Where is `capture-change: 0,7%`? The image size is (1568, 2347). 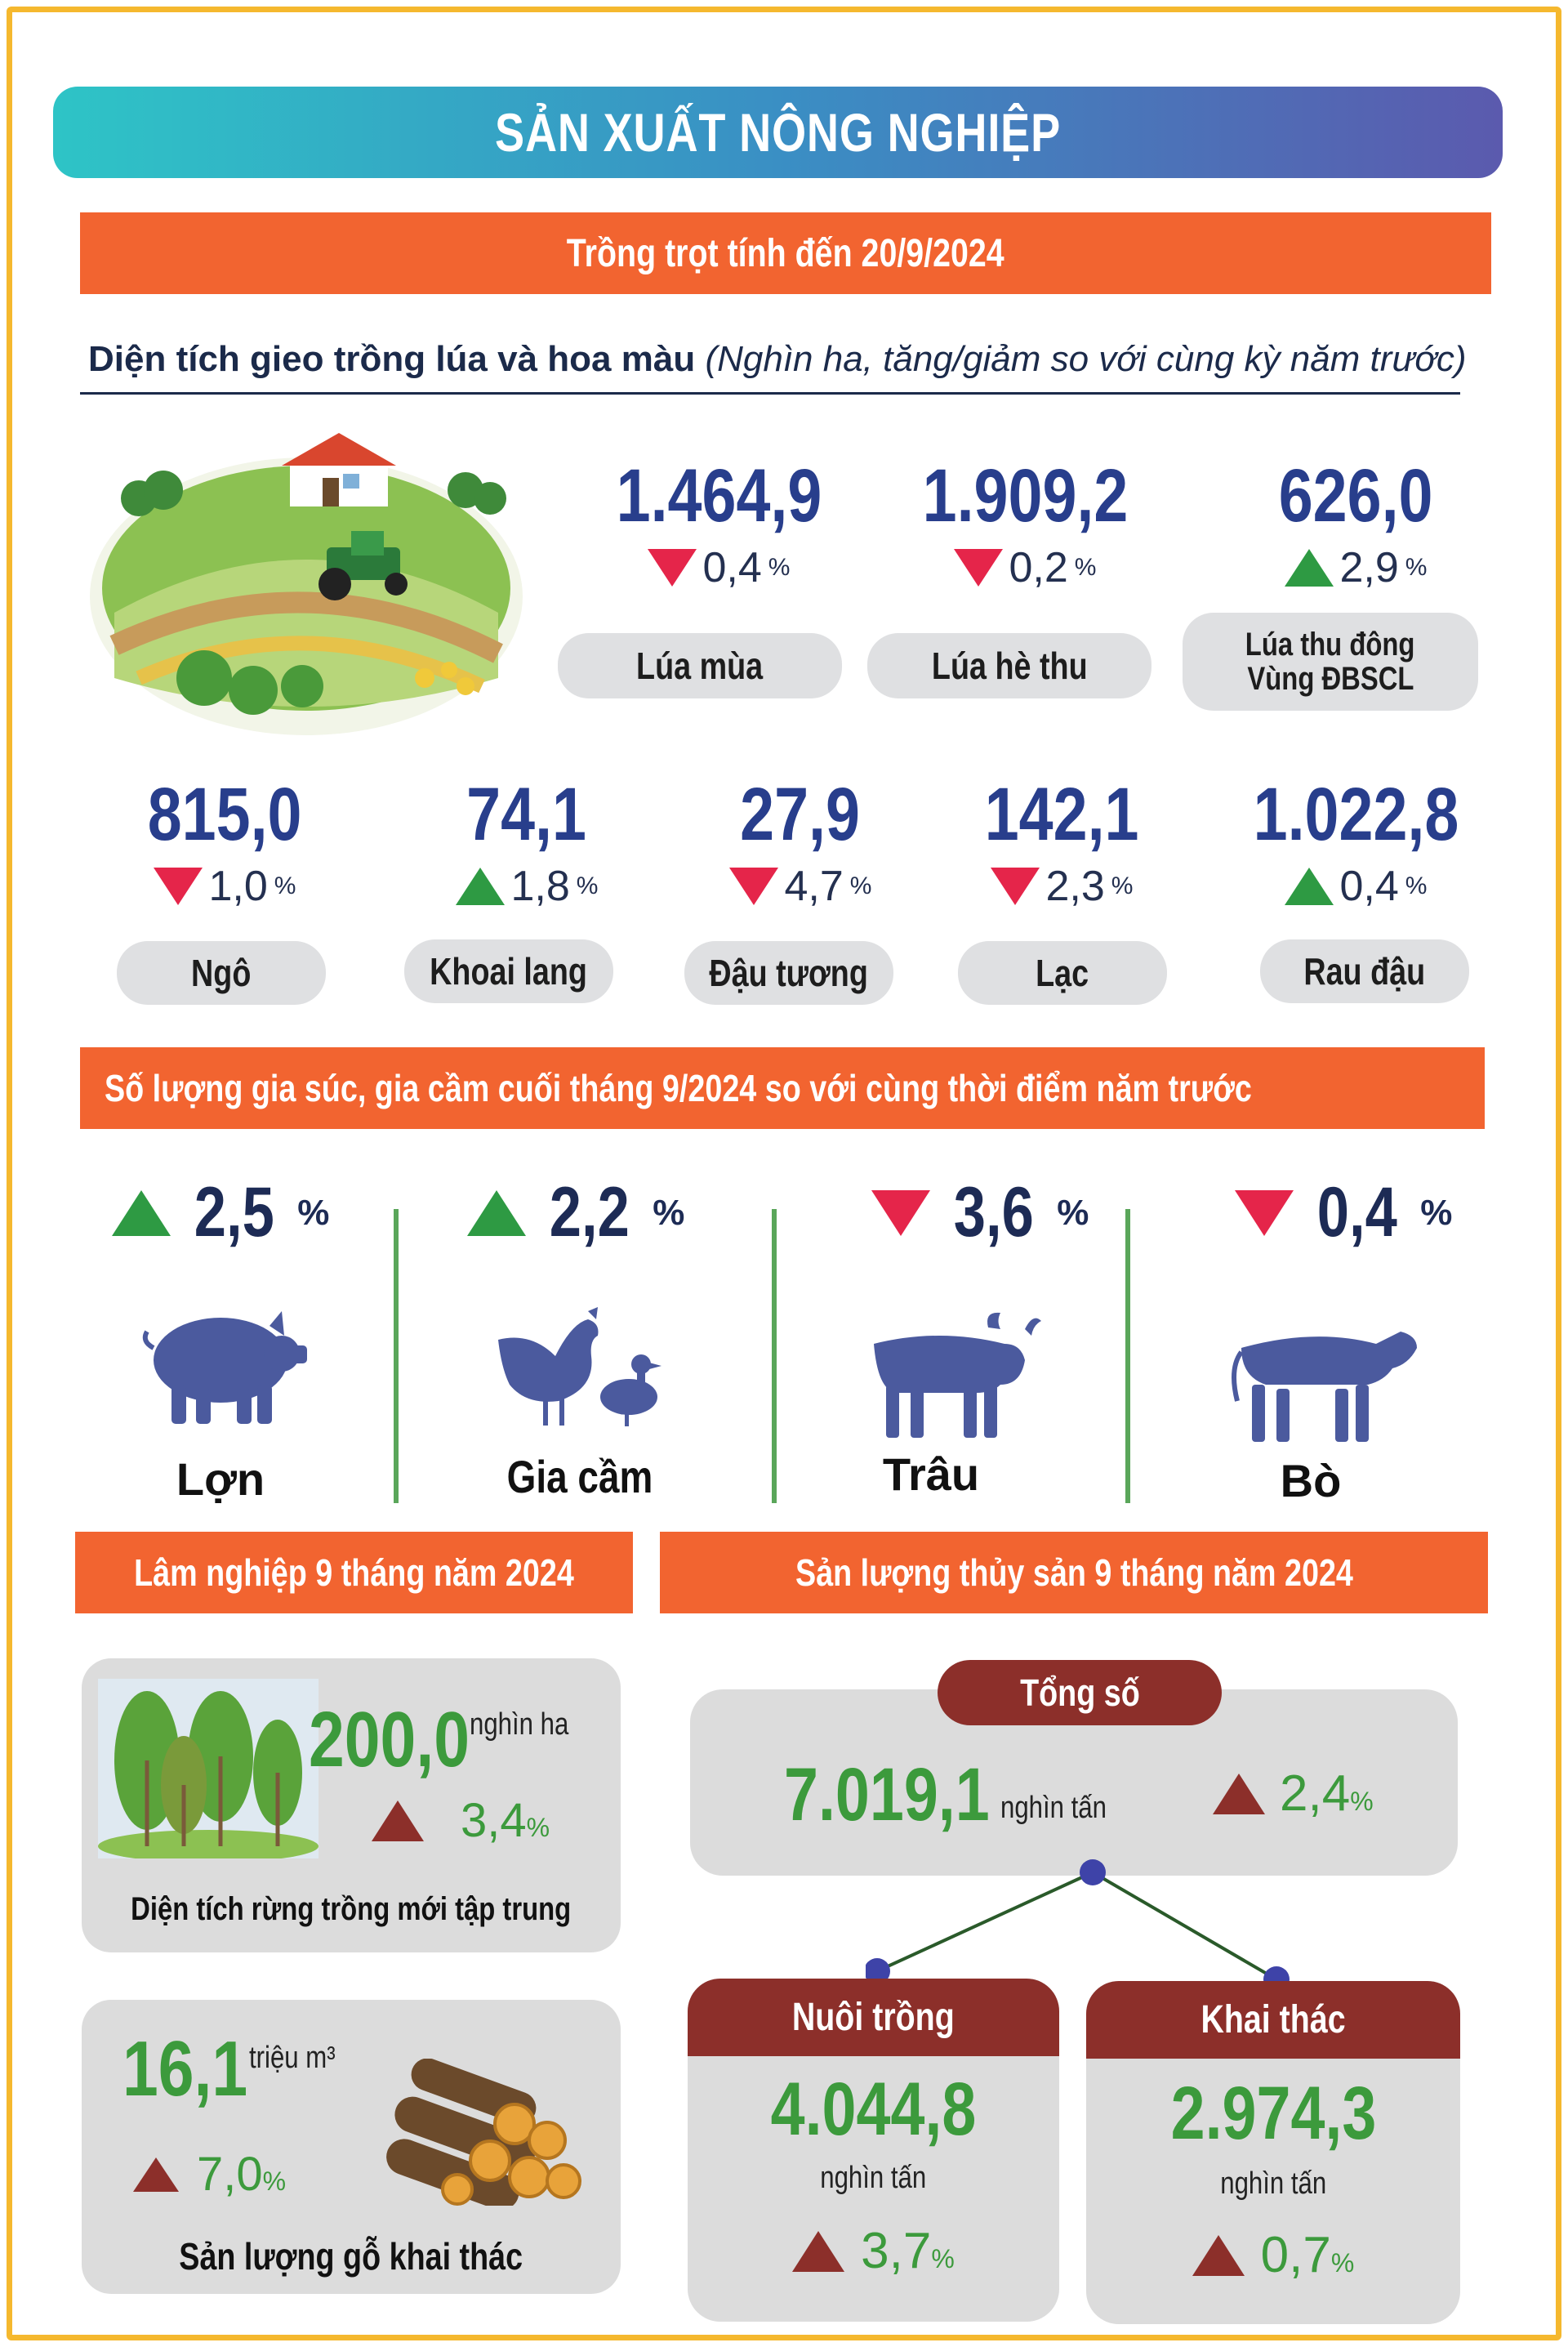 capture-change: 0,7% is located at coordinates (1273, 2255).